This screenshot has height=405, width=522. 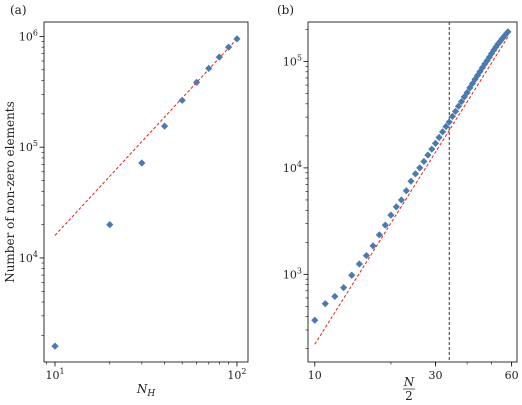 What do you see at coordinates (512, 375) in the screenshot?
I see `x-tick-label: 60` at bounding box center [512, 375].